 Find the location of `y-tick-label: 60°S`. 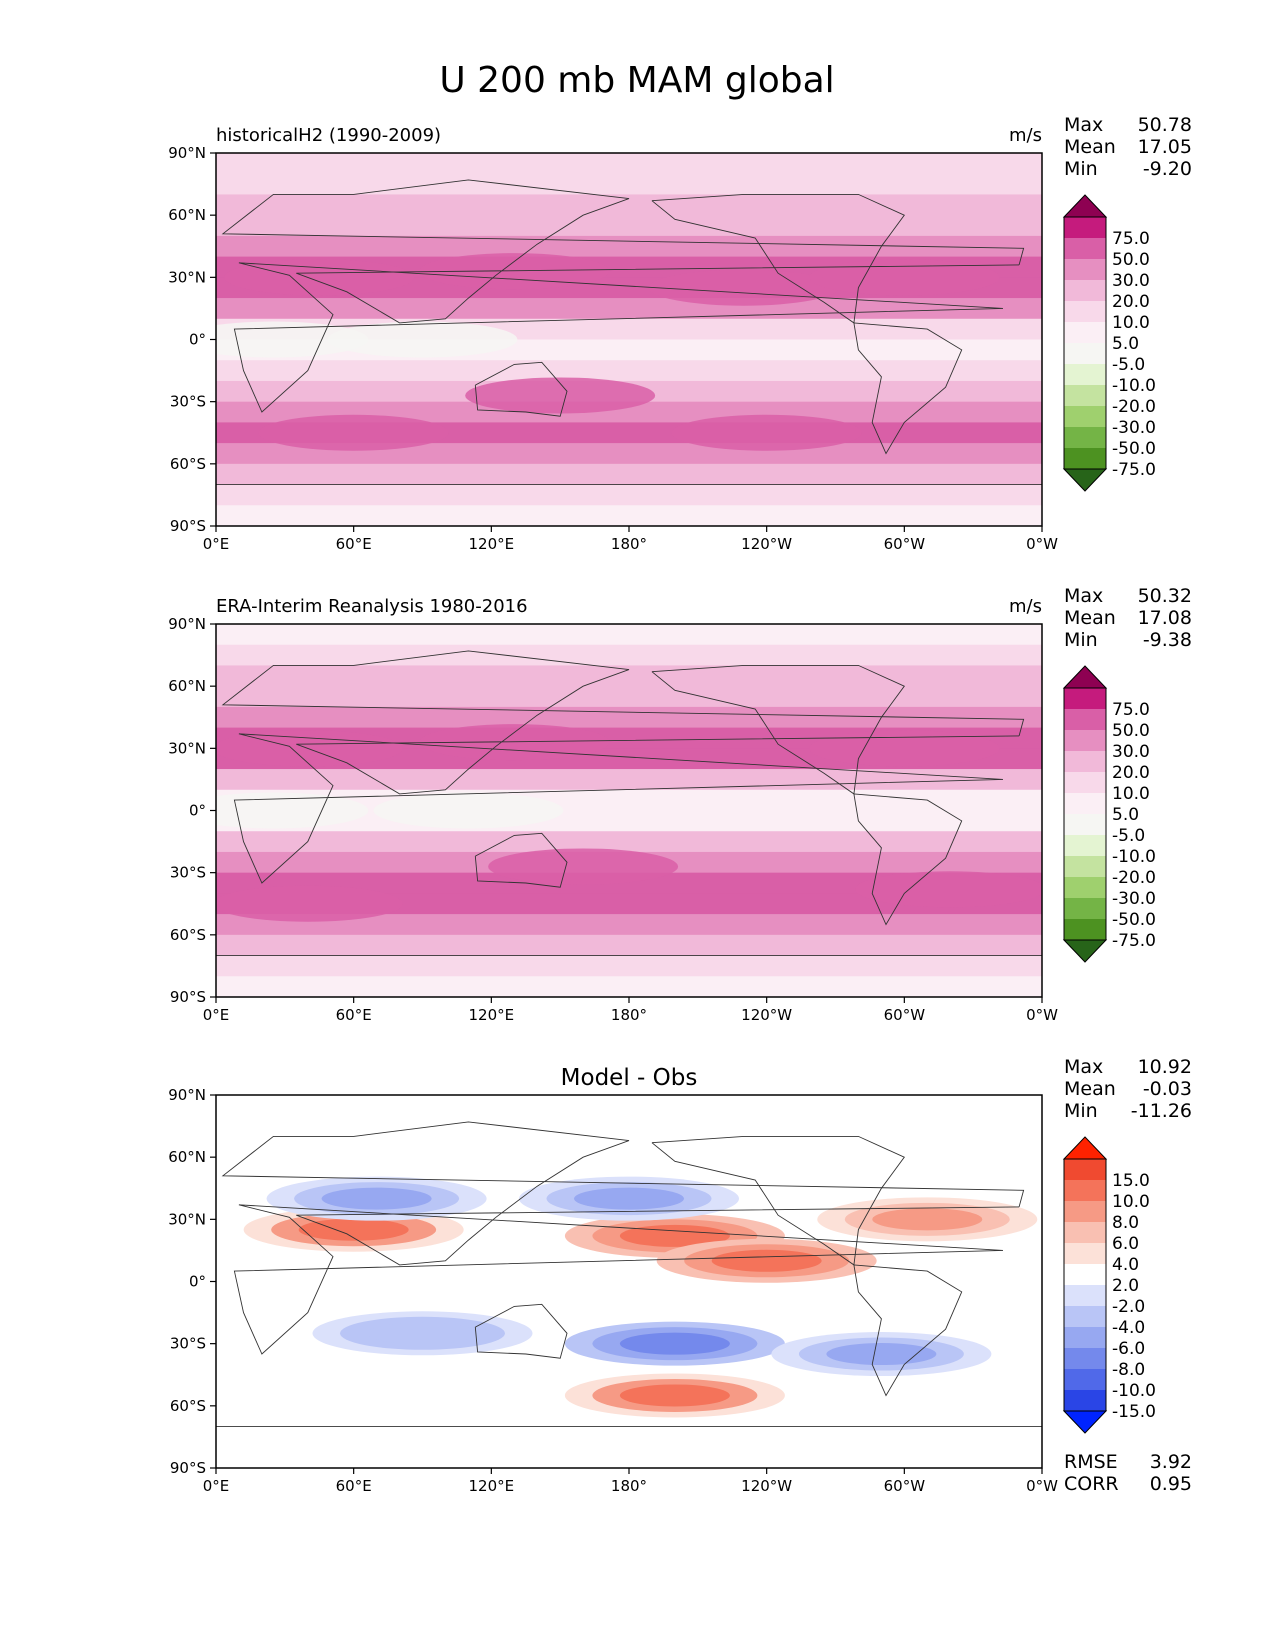

y-tick-label: 60°S is located at coordinates (188, 935).